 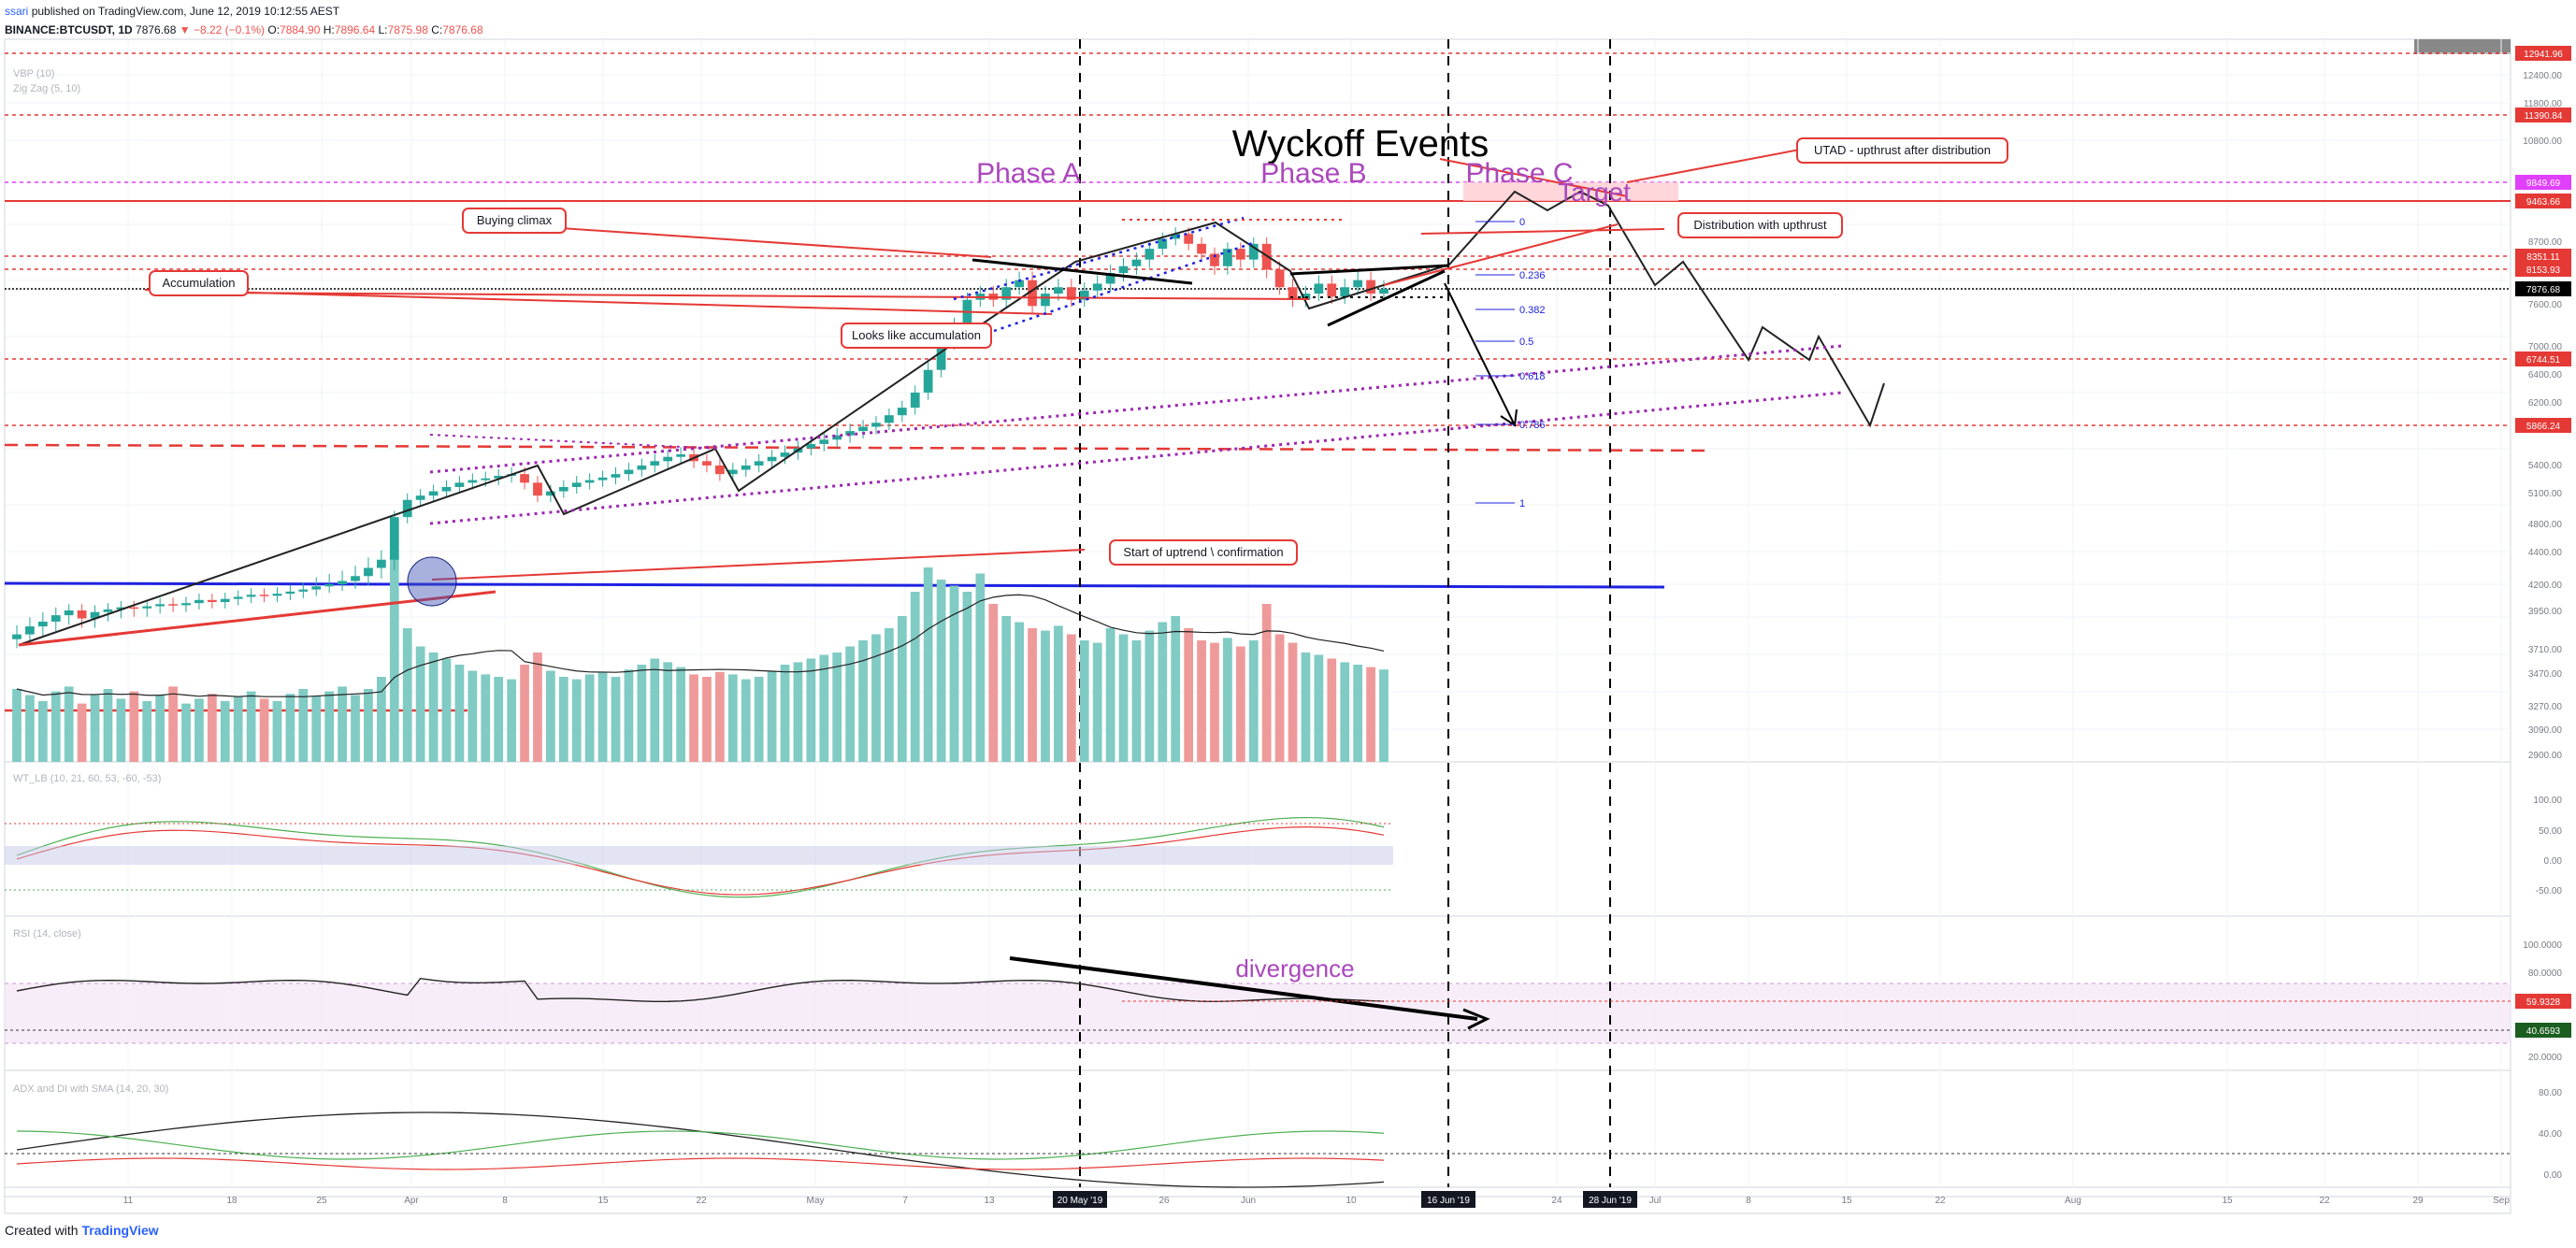 What do you see at coordinates (274, 30) in the screenshot?
I see `open-label: O:` at bounding box center [274, 30].